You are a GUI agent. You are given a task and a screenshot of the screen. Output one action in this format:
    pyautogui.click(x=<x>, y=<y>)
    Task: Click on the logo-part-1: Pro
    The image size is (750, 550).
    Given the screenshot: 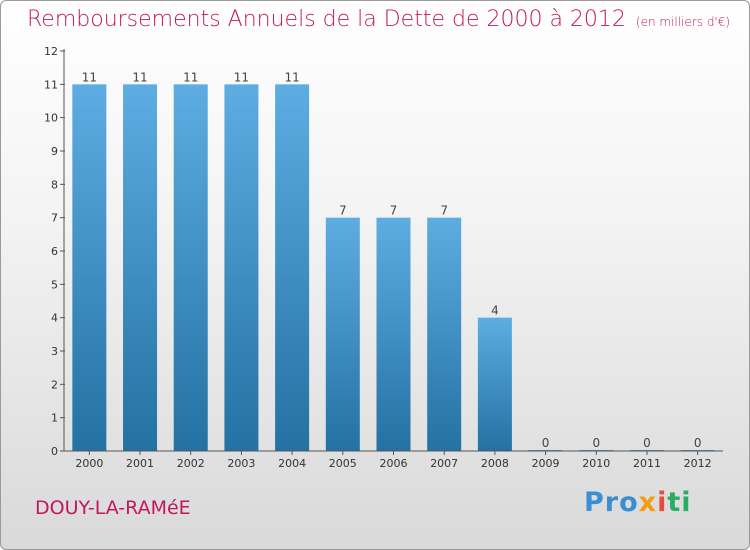 What is the action you would take?
    pyautogui.click(x=611, y=502)
    